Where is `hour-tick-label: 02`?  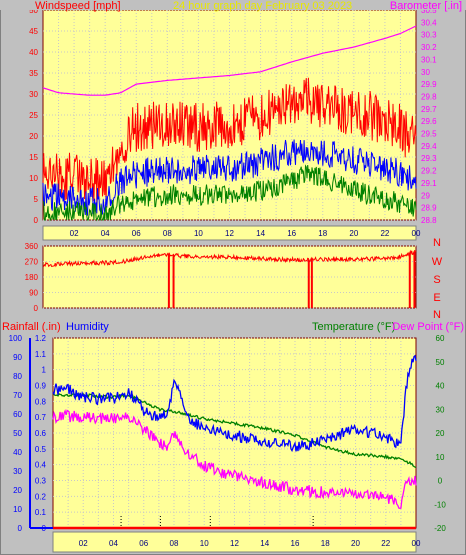
hour-tick-label: 02 is located at coordinates (74, 233).